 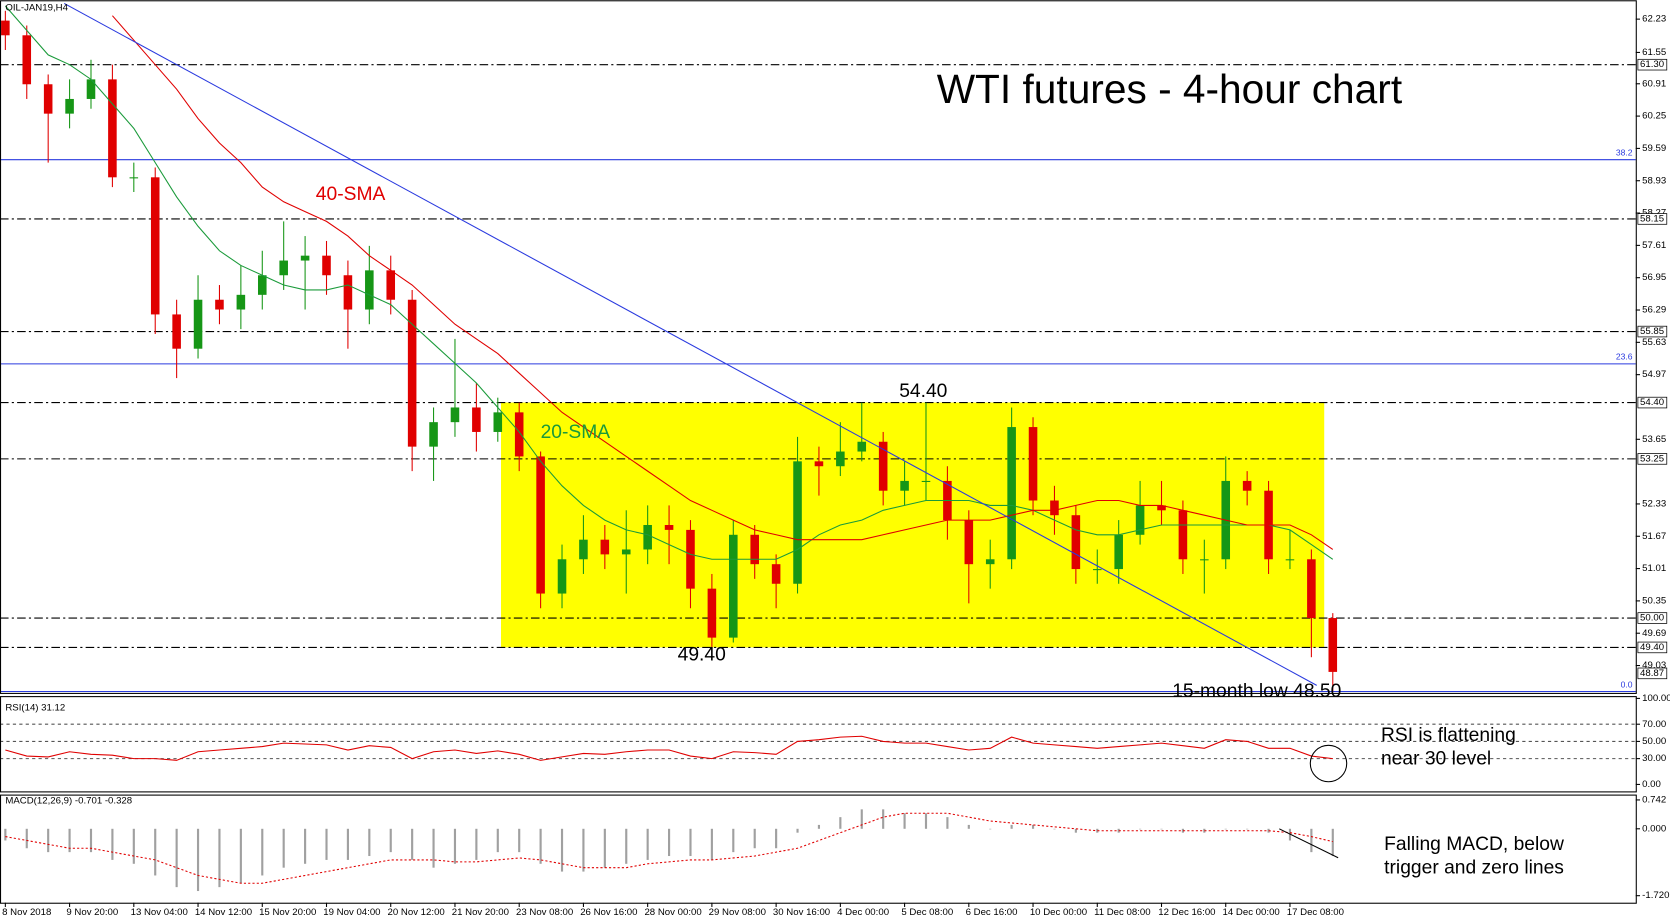 What do you see at coordinates (1652, 673) in the screenshot?
I see `last-price-label: 48.87` at bounding box center [1652, 673].